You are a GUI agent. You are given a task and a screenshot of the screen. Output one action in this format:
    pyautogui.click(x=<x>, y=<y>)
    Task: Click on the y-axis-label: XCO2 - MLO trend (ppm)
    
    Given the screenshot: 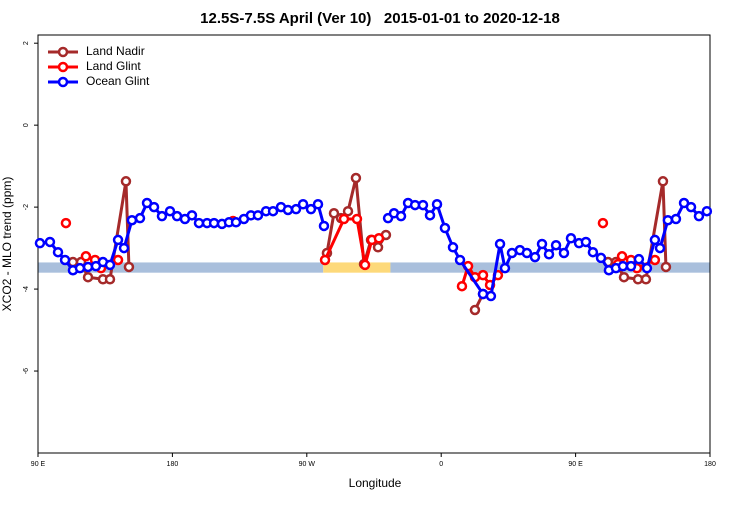 What is the action you would take?
    pyautogui.click(x=7, y=244)
    